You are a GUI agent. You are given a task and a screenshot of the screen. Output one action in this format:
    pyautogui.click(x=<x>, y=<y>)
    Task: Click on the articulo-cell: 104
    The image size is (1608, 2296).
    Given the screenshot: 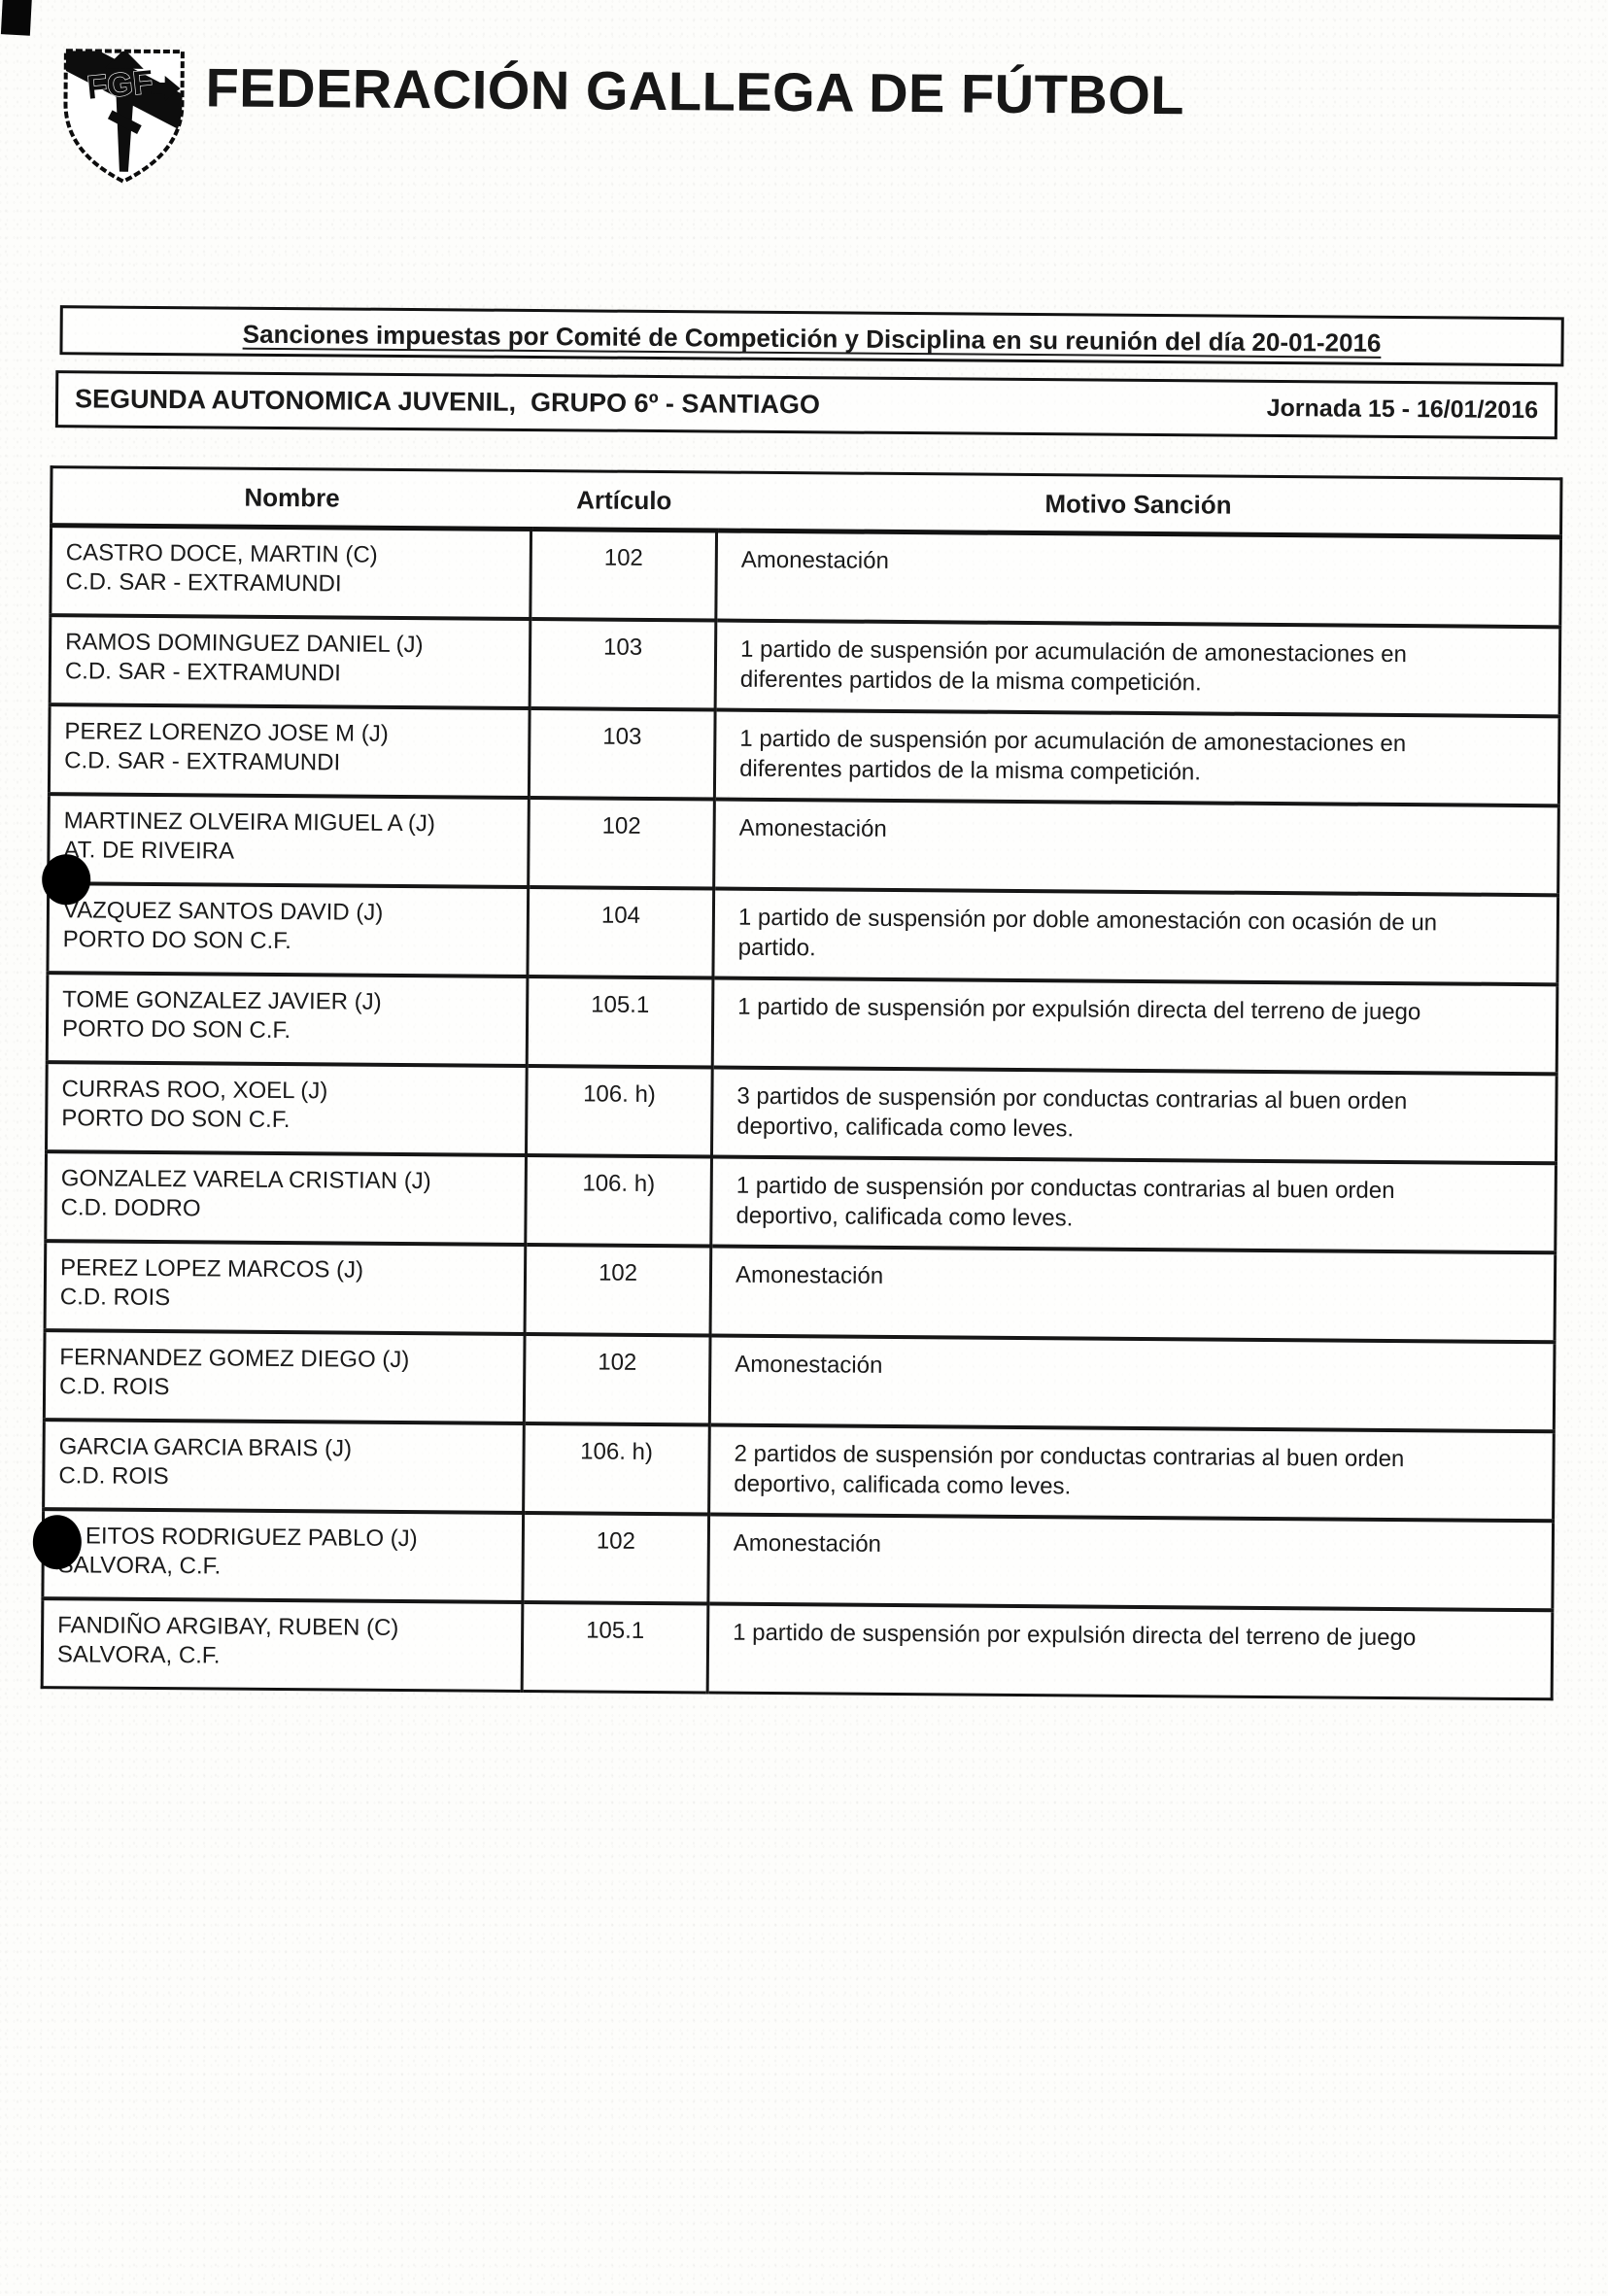 What is the action you would take?
    pyautogui.click(x=621, y=932)
    